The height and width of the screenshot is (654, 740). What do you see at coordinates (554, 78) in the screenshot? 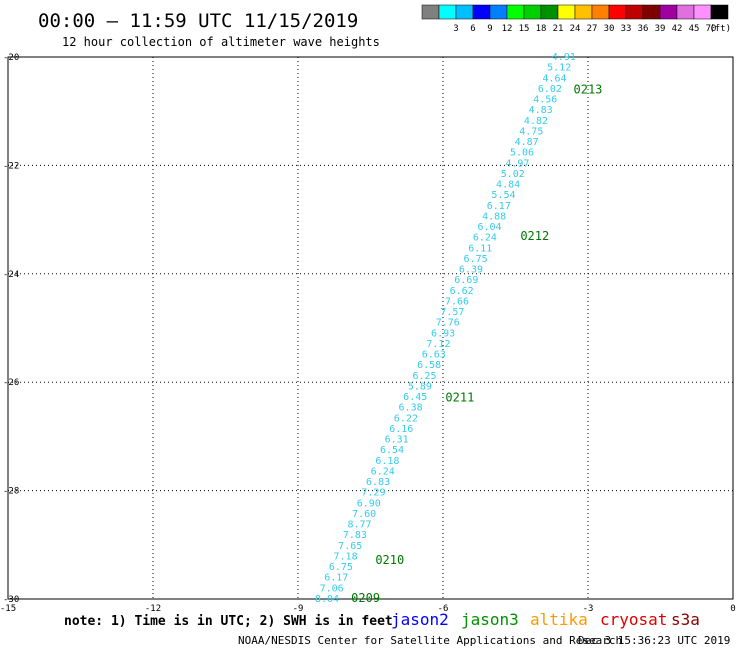
I see `wave-height-label: 4.64` at bounding box center [554, 78].